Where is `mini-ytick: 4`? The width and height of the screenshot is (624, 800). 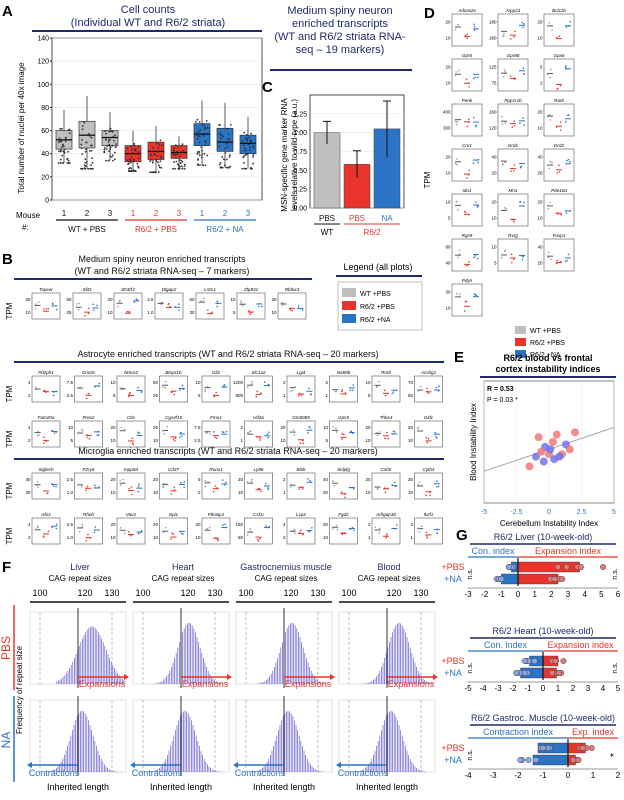 mini-ytick: 4 is located at coordinates (29, 524).